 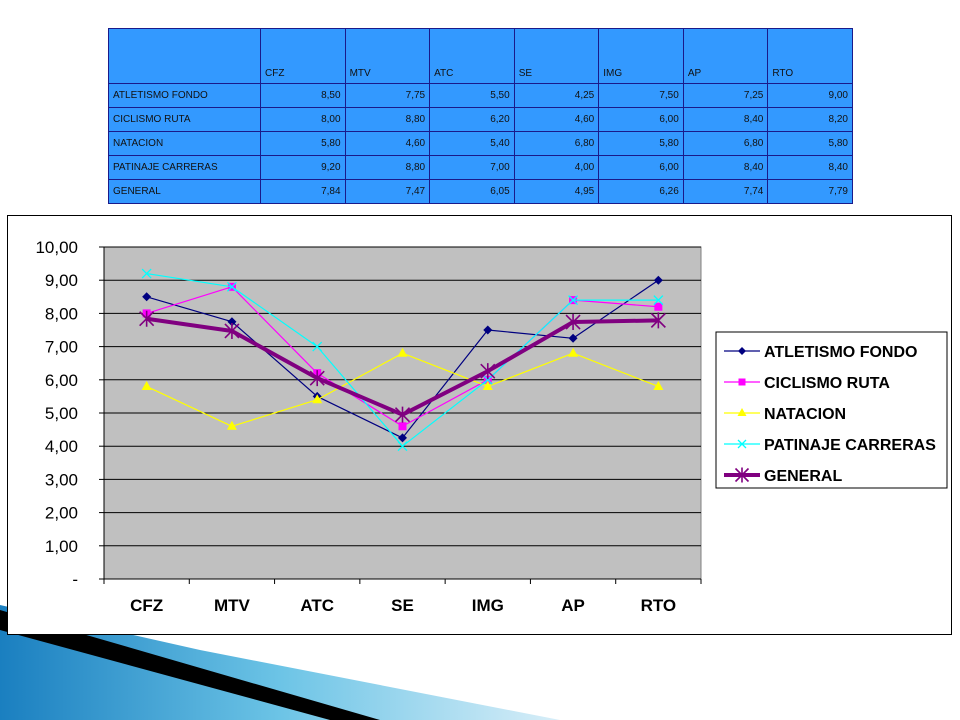 I want to click on legend-label: GENERAL, so click(x=803, y=476).